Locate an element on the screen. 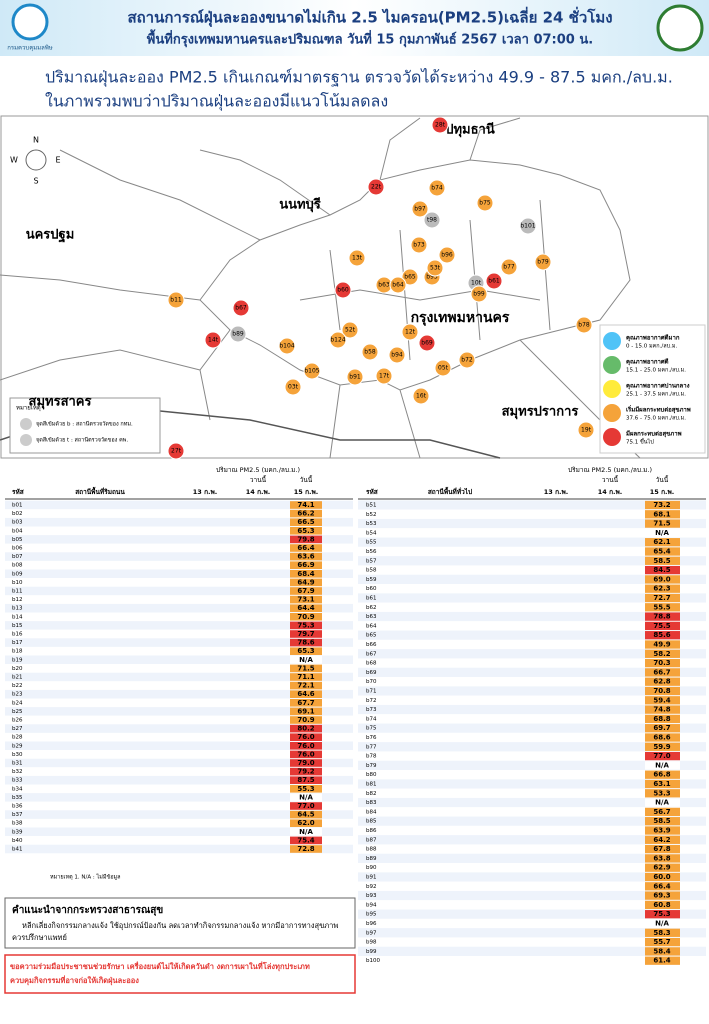  pm25-value: 62.9 is located at coordinates (661, 868).